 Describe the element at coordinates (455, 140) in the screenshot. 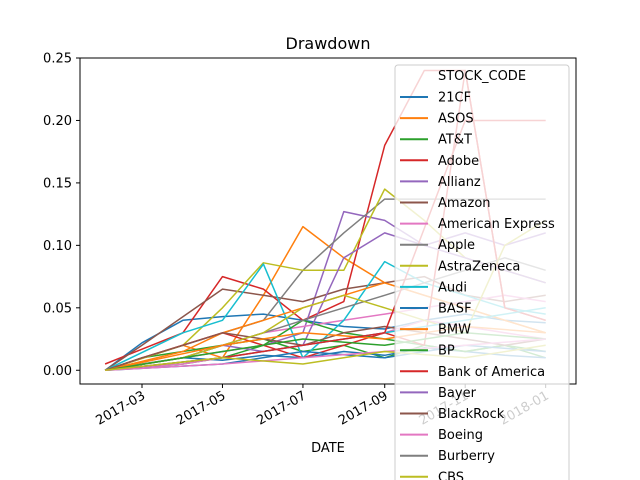

I see `legend-label: AT&T` at that location.